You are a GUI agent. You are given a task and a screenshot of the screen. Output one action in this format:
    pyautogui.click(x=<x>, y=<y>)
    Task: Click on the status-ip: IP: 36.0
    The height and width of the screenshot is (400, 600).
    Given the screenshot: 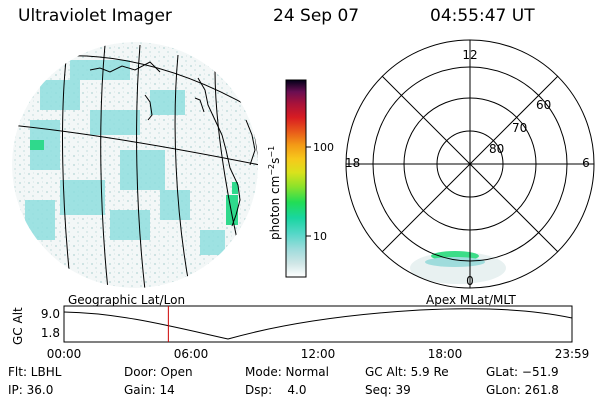 What is the action you would take?
    pyautogui.click(x=31, y=390)
    